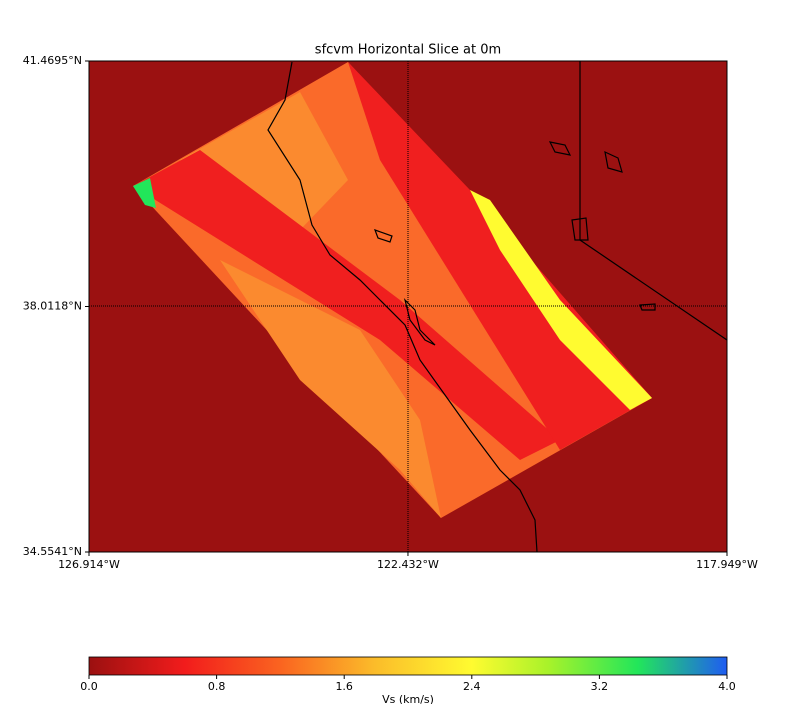 Image resolution: width=800 pixels, height=704 pixels. Describe the element at coordinates (52, 306) in the screenshot. I see `y-tick-label: 38.0118°N` at that location.